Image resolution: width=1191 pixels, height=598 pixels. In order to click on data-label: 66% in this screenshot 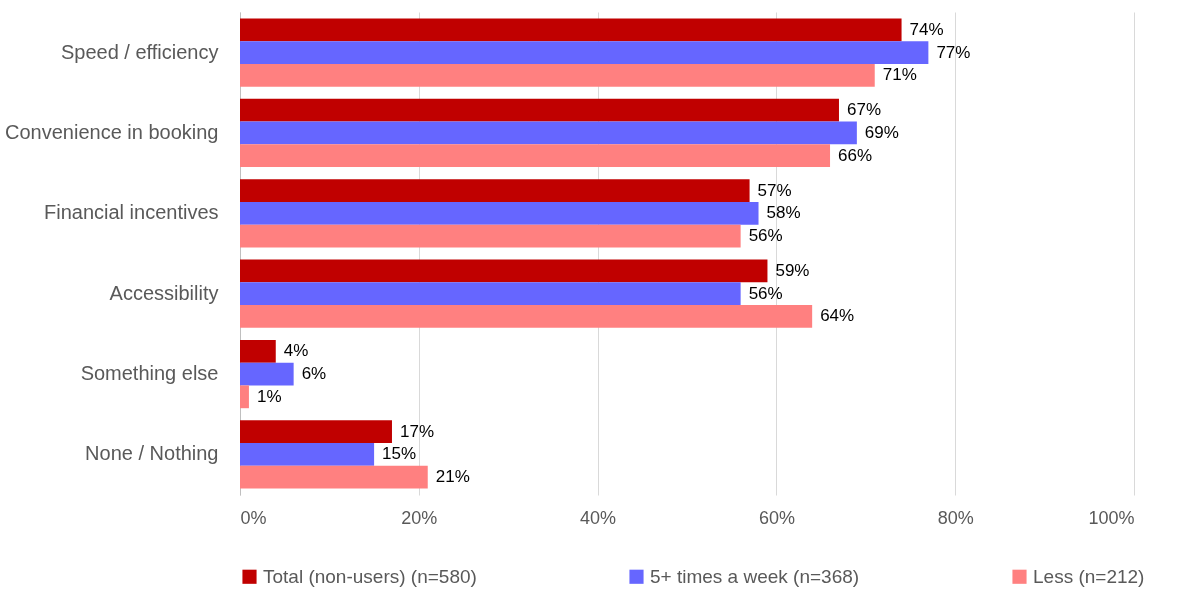, I will do `click(855, 155)`.